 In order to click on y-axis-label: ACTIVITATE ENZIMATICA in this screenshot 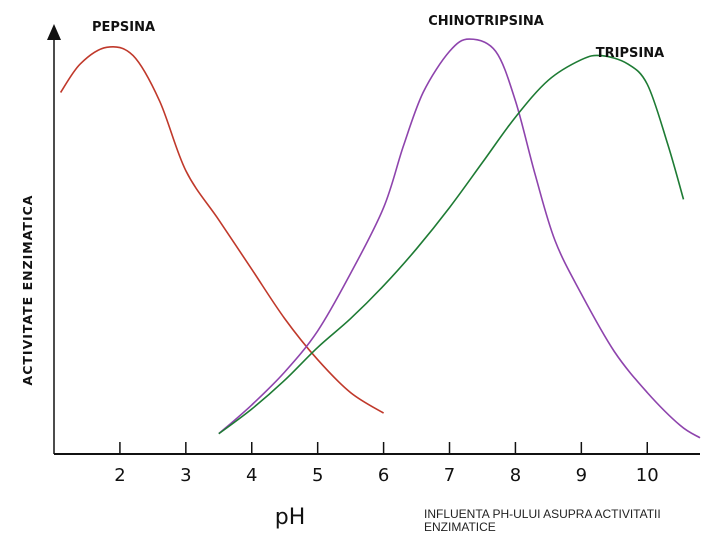, I will do `click(27, 290)`.